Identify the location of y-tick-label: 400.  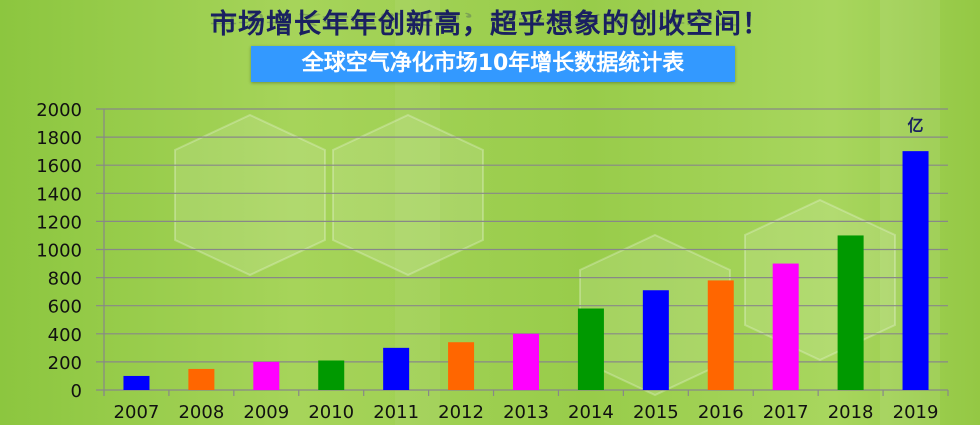
(65, 335).